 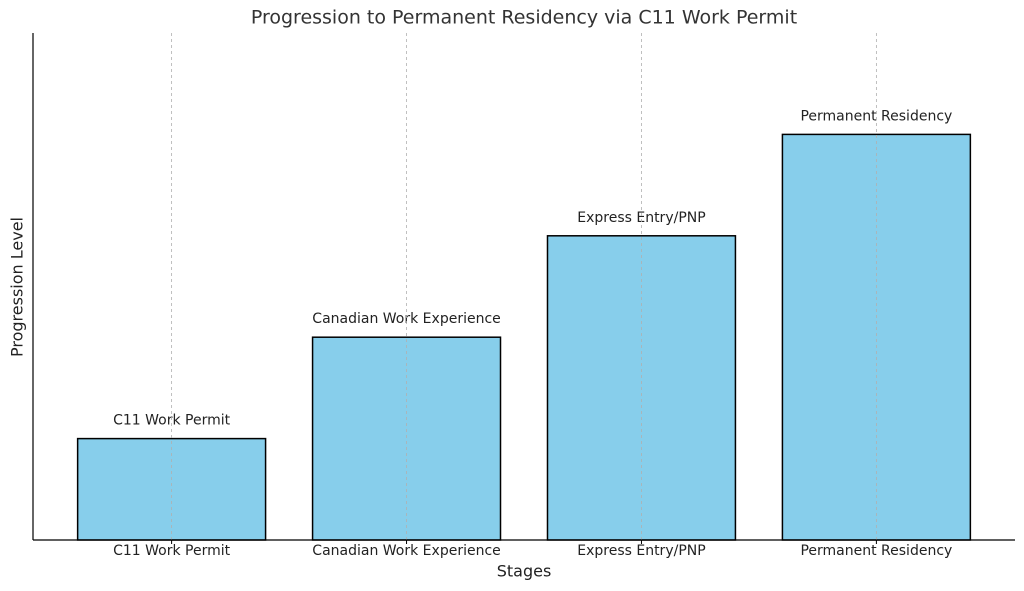 What do you see at coordinates (876, 116) in the screenshot?
I see `bar-annotation: Permanent Residency` at bounding box center [876, 116].